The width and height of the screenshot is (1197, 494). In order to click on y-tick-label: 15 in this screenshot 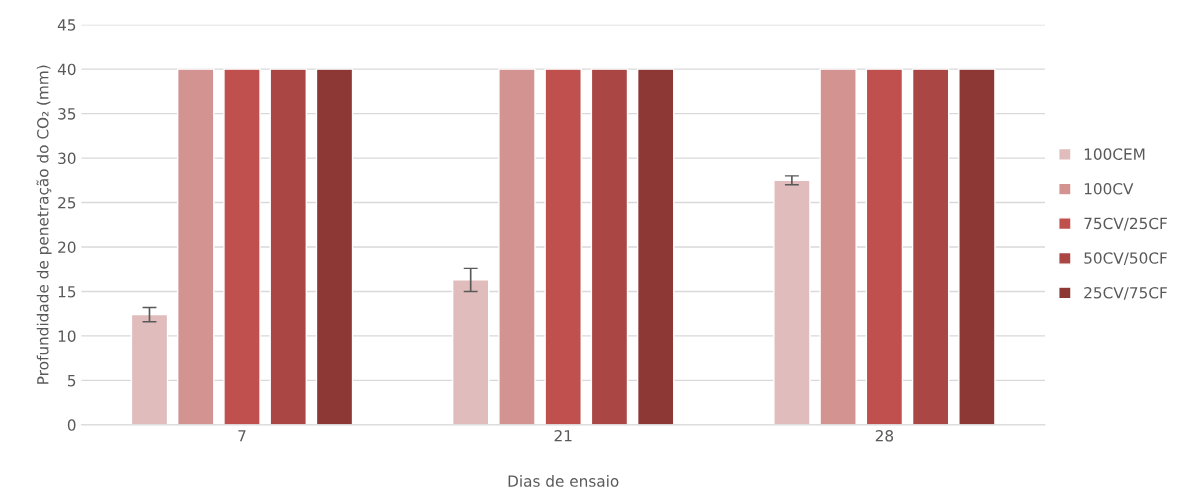, I will do `click(67, 292)`.